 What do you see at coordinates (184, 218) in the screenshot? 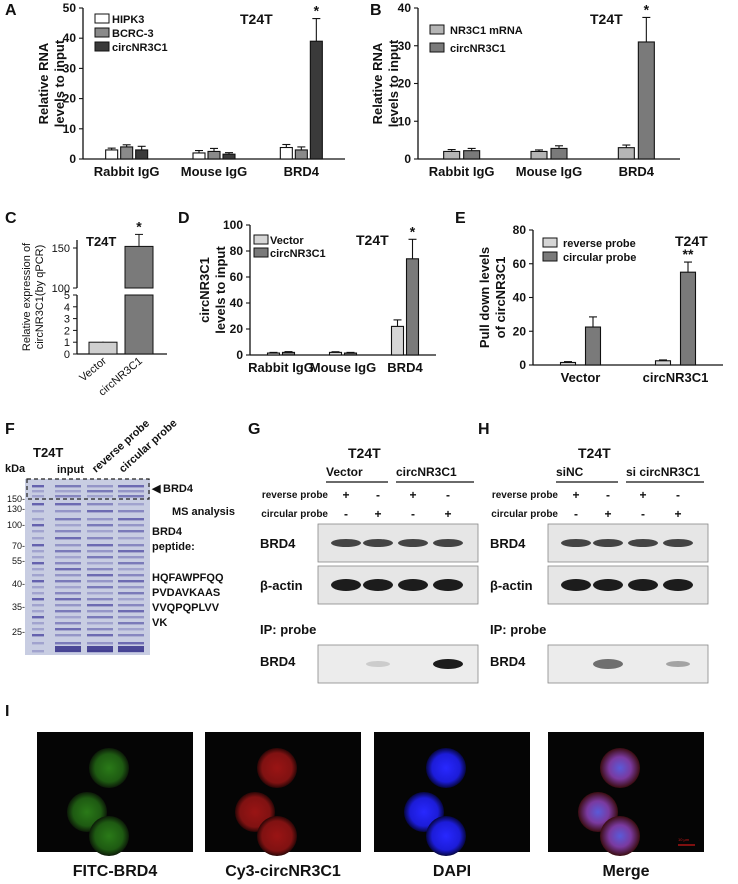
I see `panel-label-d: D` at bounding box center [184, 218].